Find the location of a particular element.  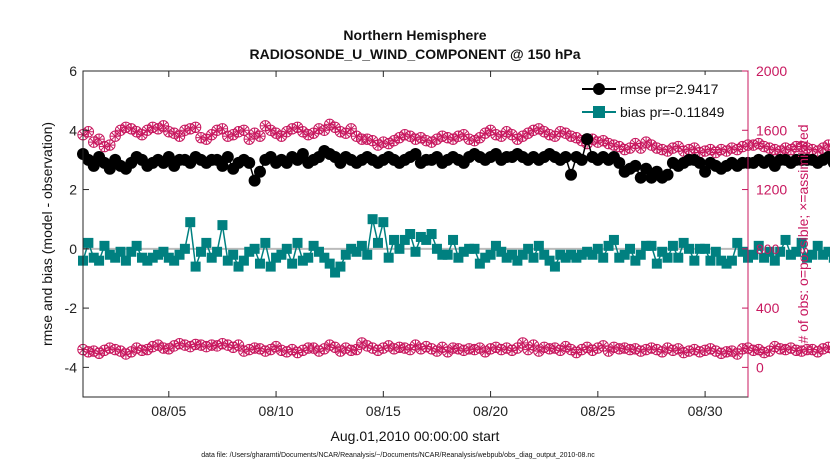

legend-bias-label: bias pr=-0.11849 is located at coordinates (672, 112).